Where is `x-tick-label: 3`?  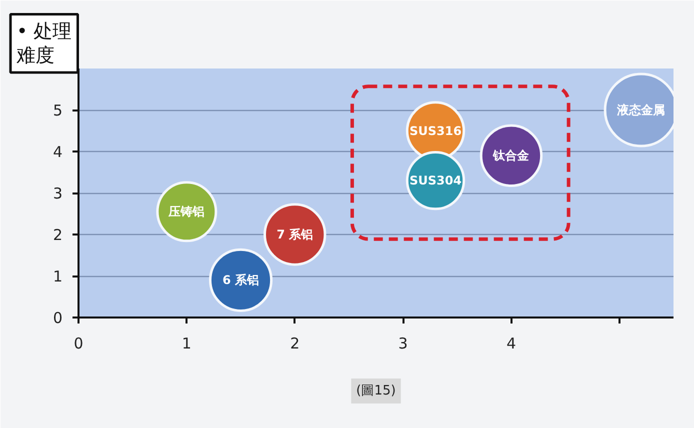
x-tick-label: 3 is located at coordinates (403, 343).